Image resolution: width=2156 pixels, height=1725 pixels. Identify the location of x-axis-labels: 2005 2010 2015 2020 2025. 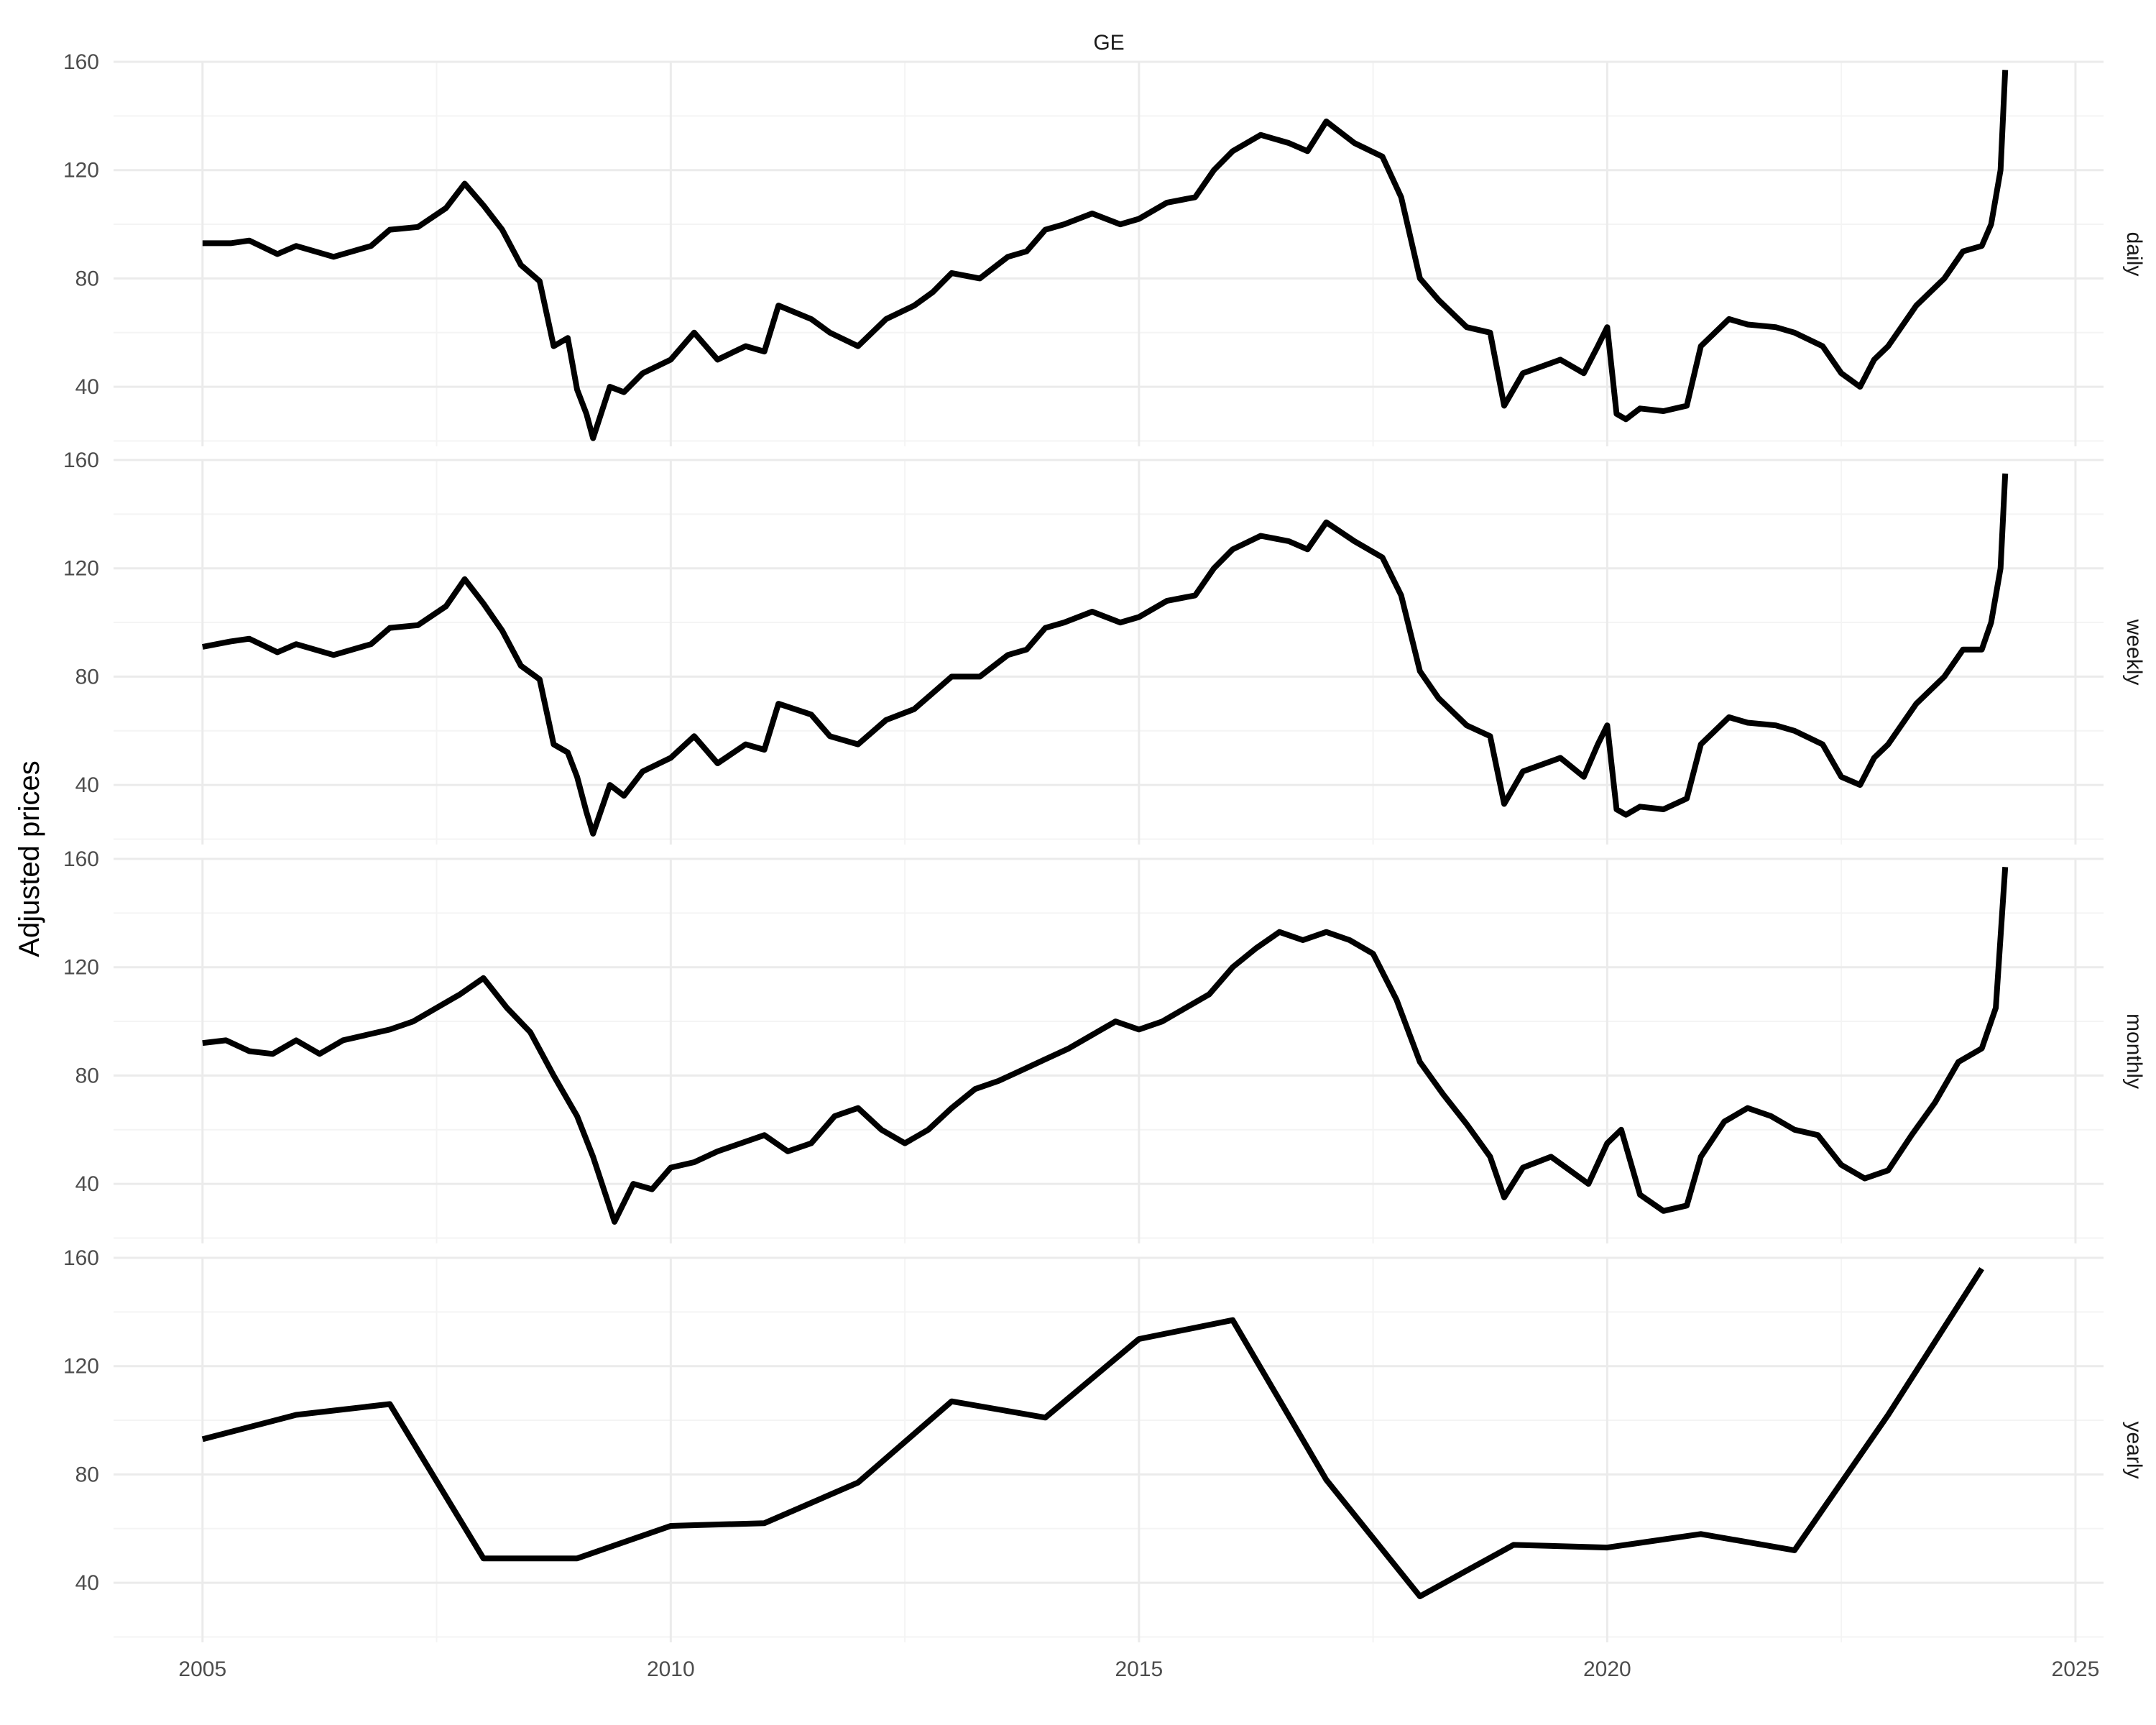
(1138, 1669).